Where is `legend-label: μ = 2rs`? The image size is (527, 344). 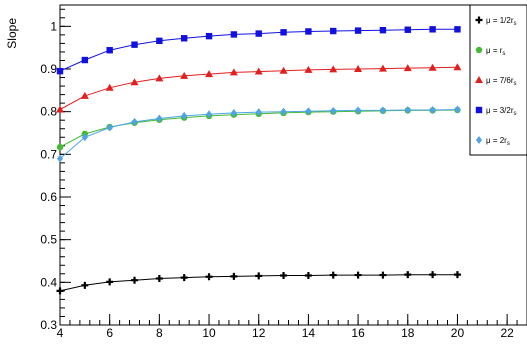
legend-label: μ = 2rs is located at coordinates (498, 141).